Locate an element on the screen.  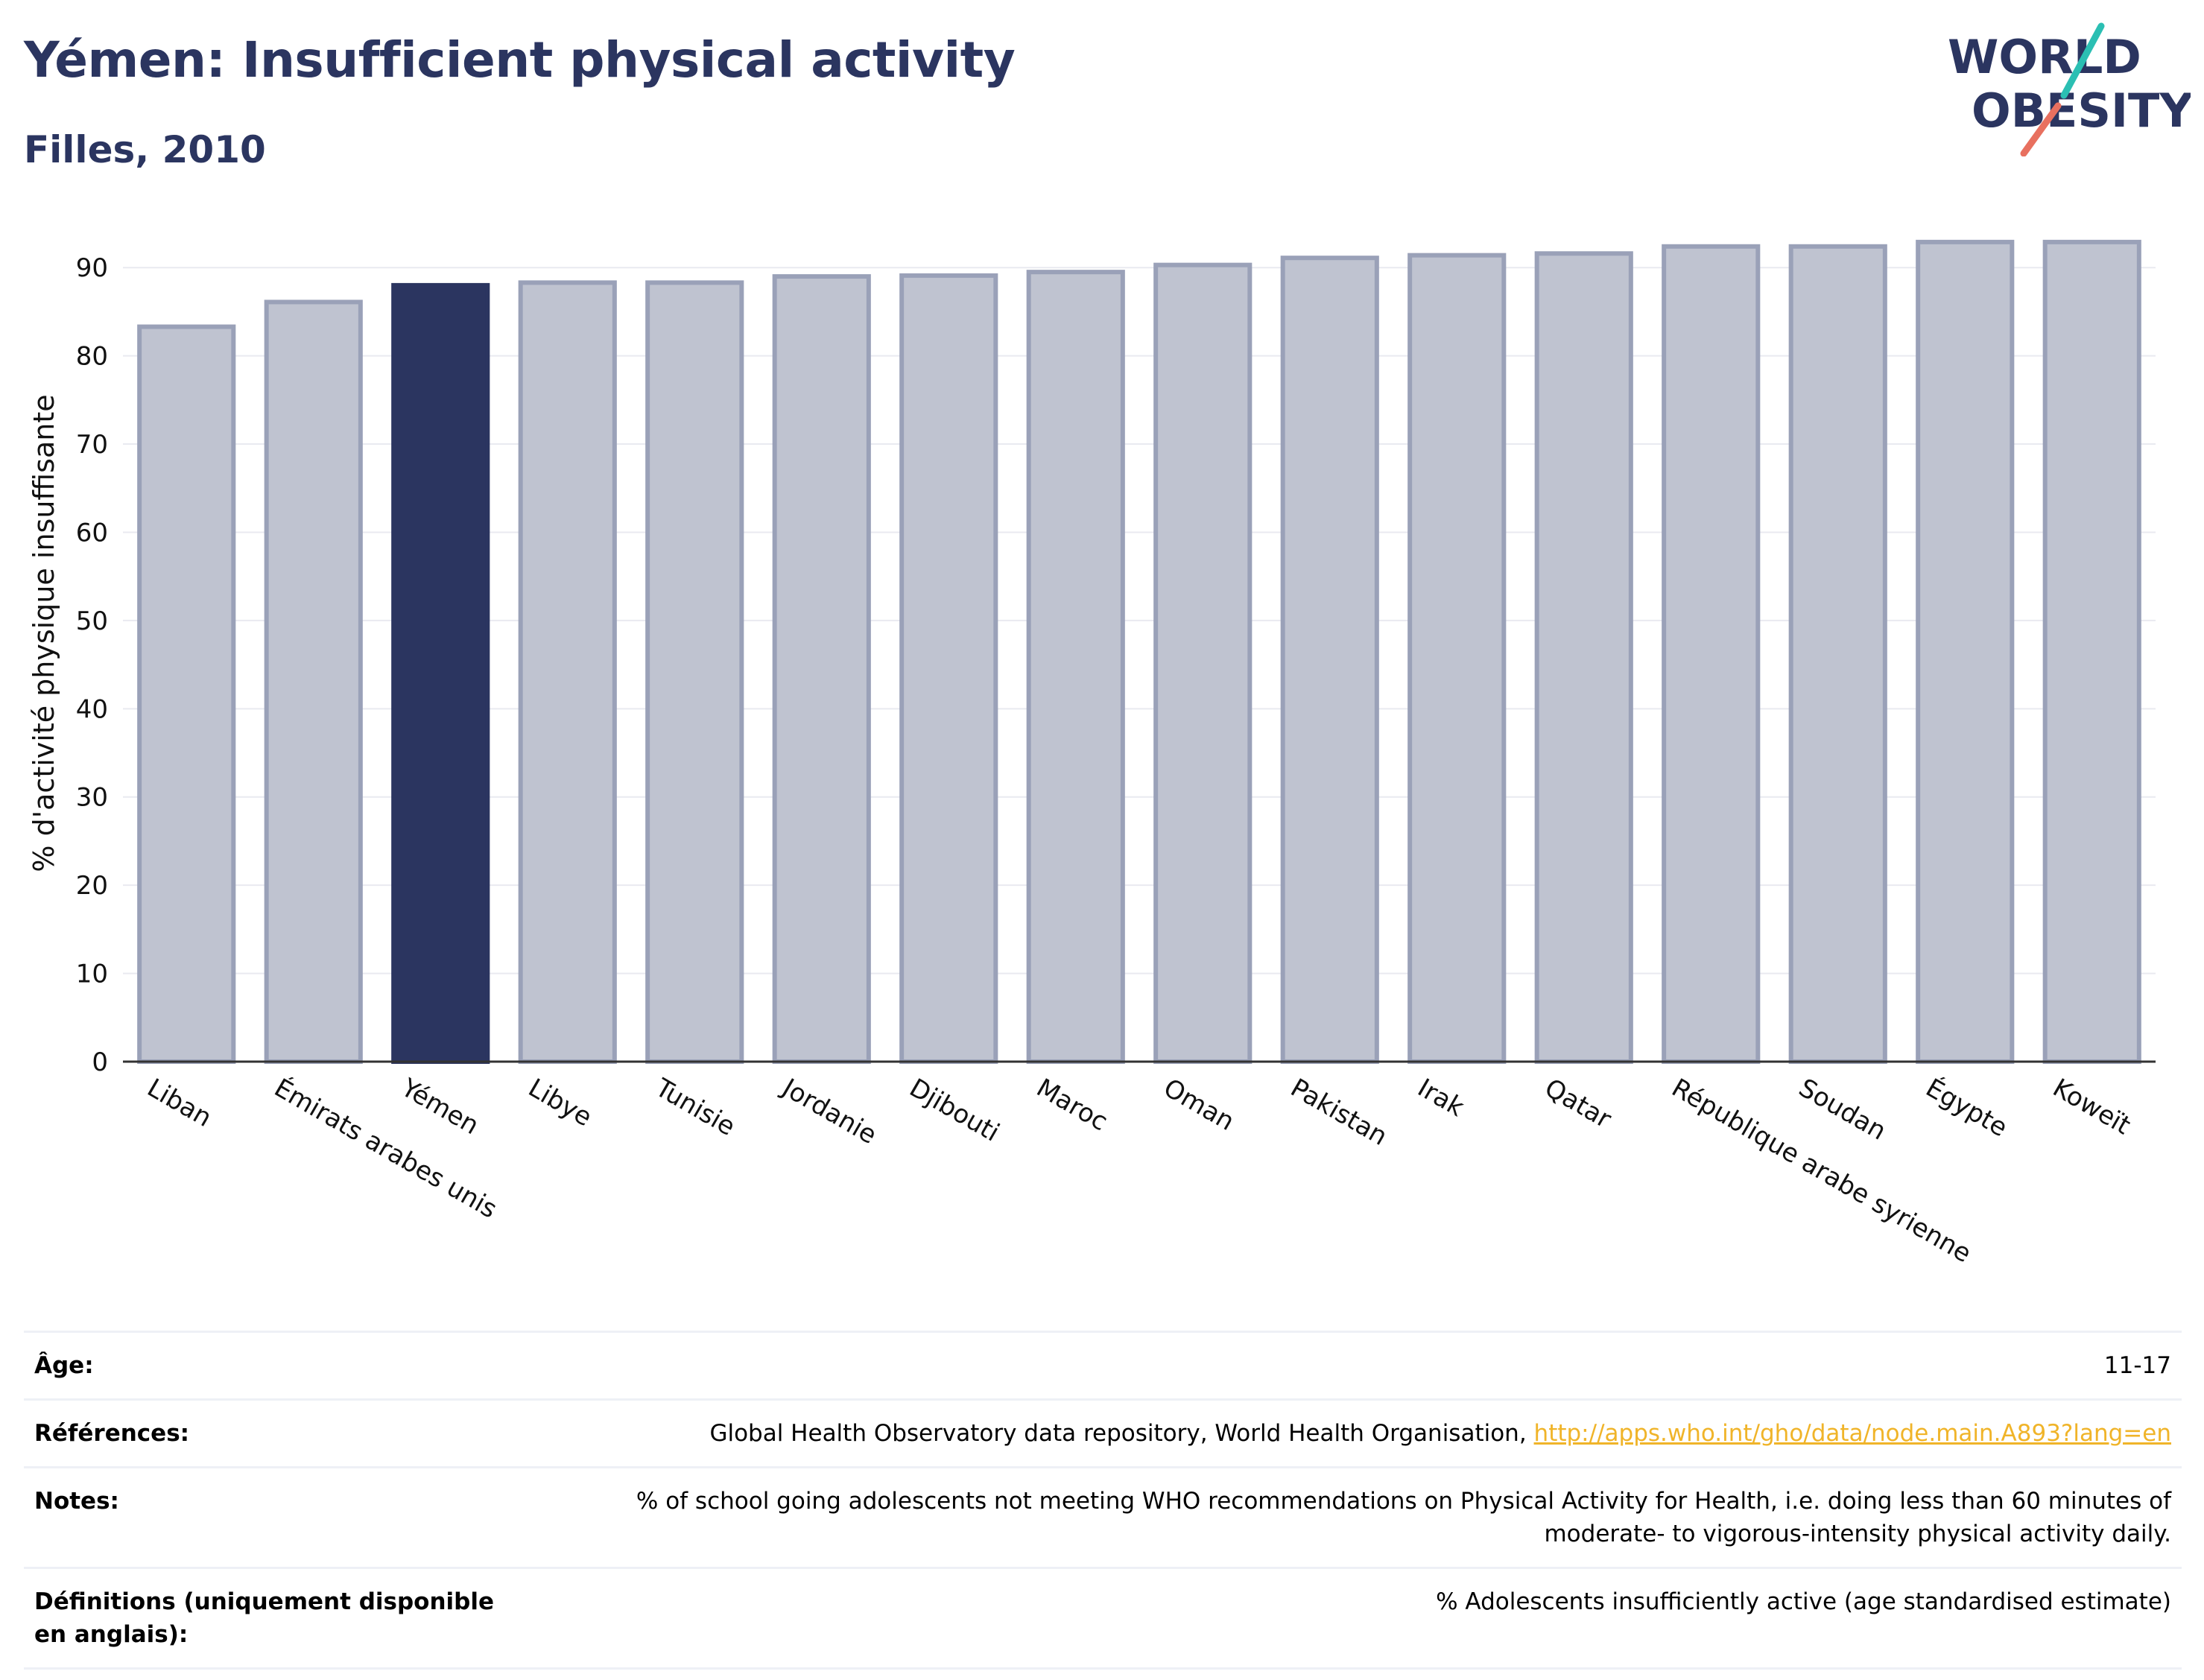
x-tick-label: Émirats arabes unis is located at coordinates (385, 1148).